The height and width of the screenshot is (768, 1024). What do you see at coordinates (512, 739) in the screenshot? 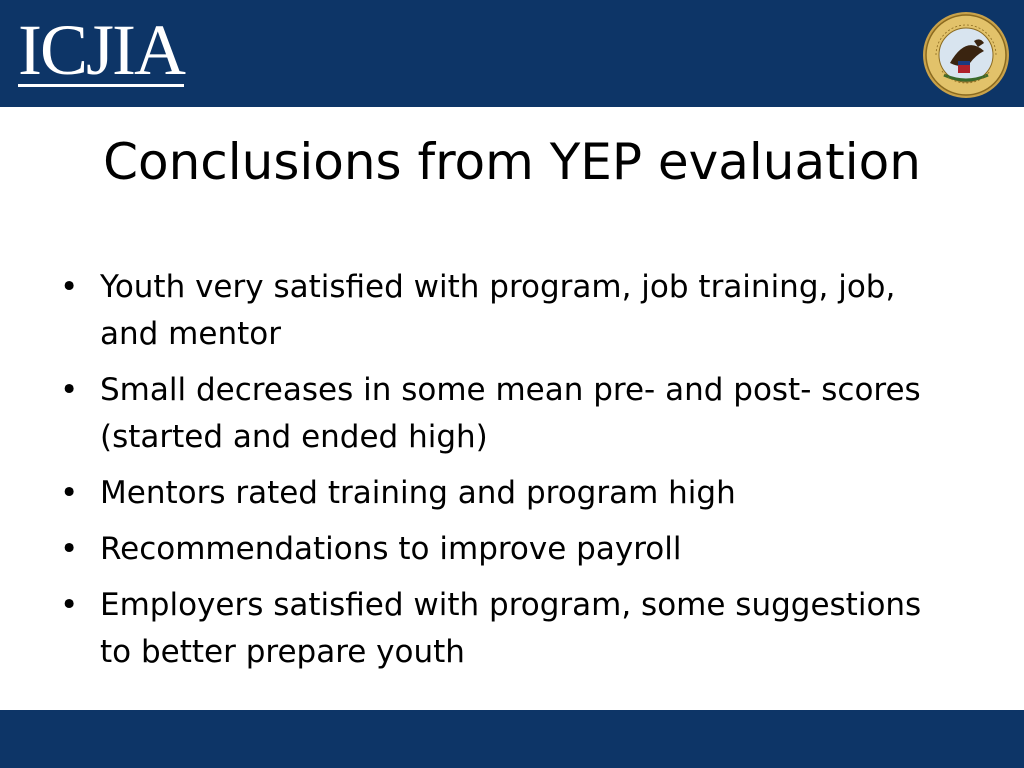
I see `footer-band` at bounding box center [512, 739].